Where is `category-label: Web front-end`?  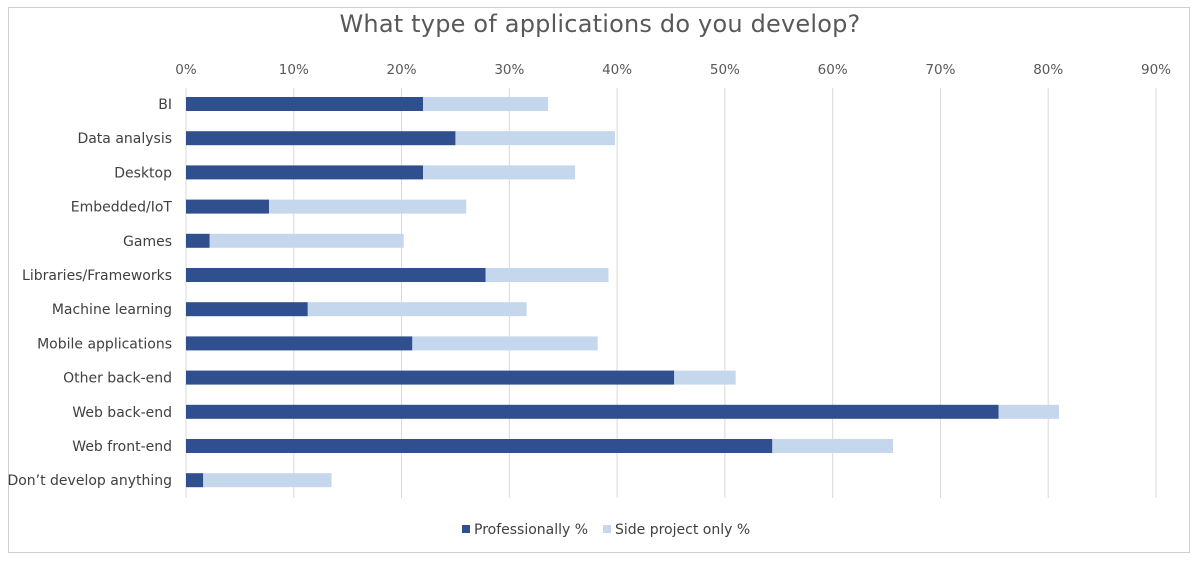
category-label: Web front-end is located at coordinates (122, 447).